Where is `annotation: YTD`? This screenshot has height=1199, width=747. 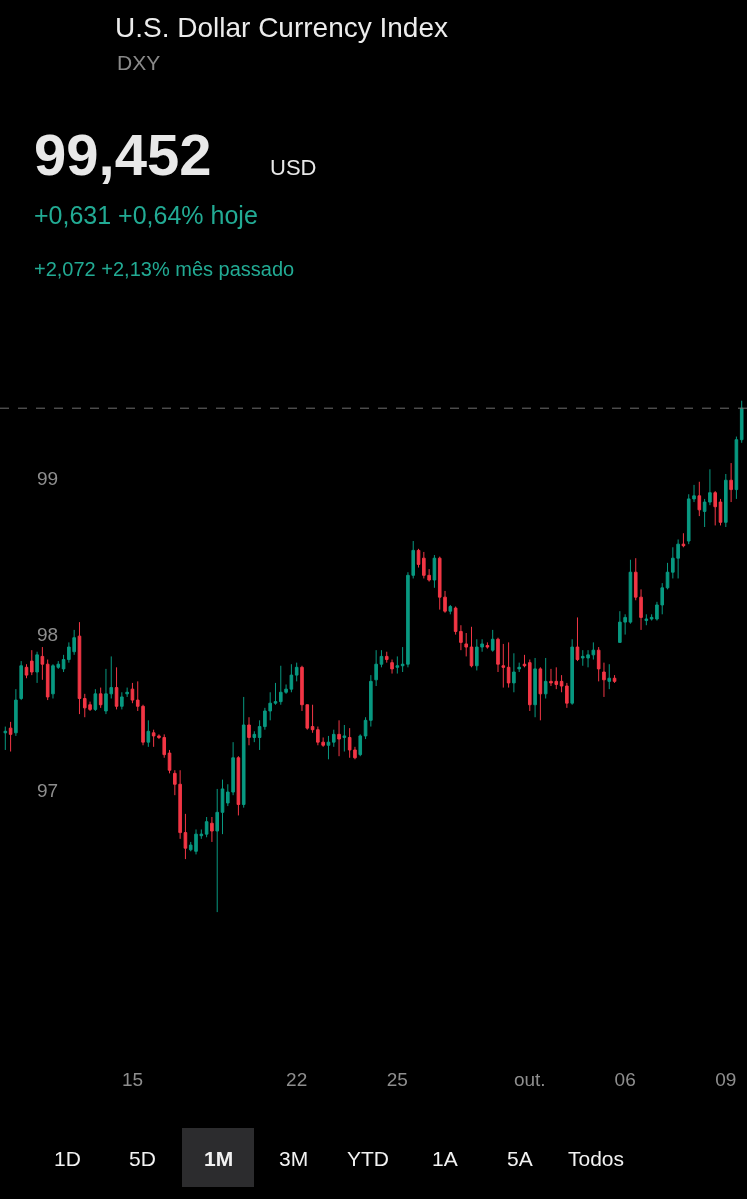
annotation: YTD is located at coordinates (368, 1158).